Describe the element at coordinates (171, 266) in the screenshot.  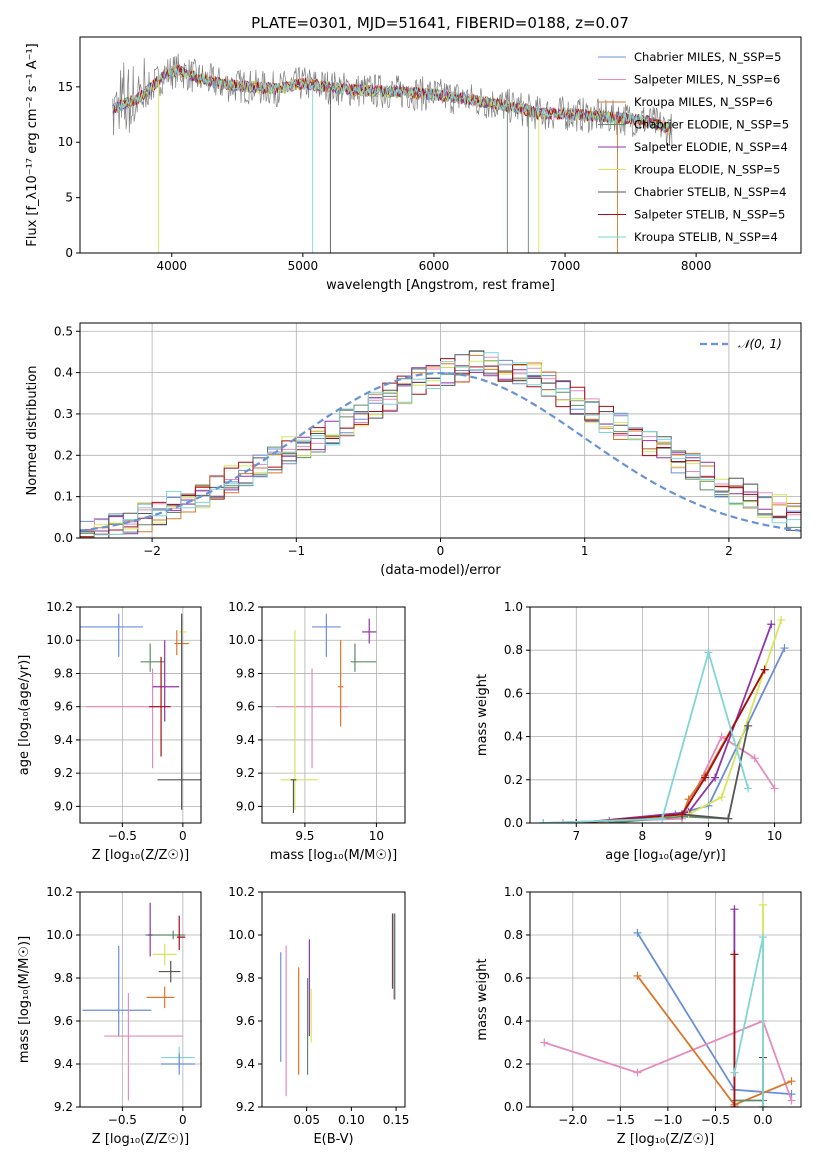
I see `x-tick-label: 4000` at that location.